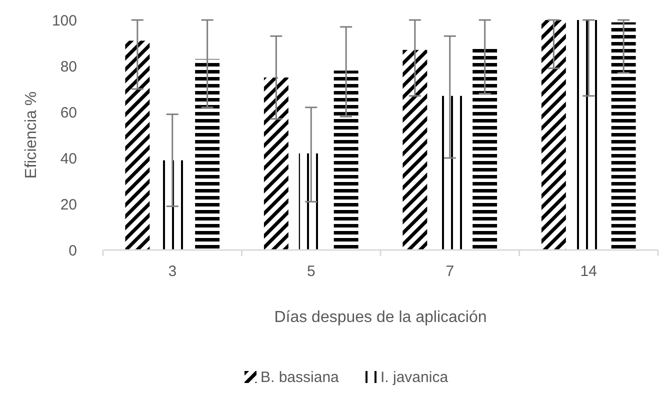  I want to click on x-tick-label: 14, so click(588, 271).